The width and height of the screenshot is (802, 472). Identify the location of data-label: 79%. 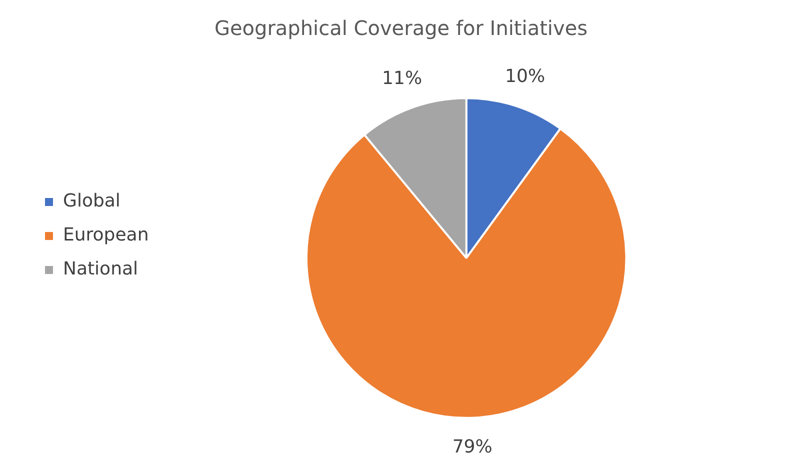
(472, 447).